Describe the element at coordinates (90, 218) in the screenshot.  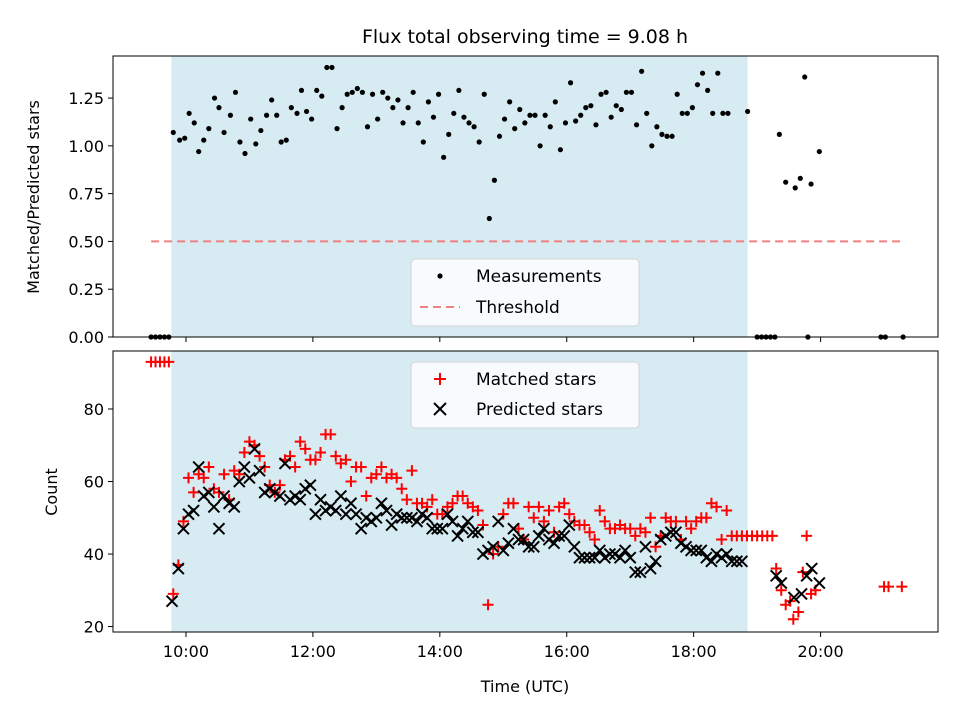
I see `top-y-ticks: 0.00 0.25 0.50 0.75 1.00 1.25` at that location.